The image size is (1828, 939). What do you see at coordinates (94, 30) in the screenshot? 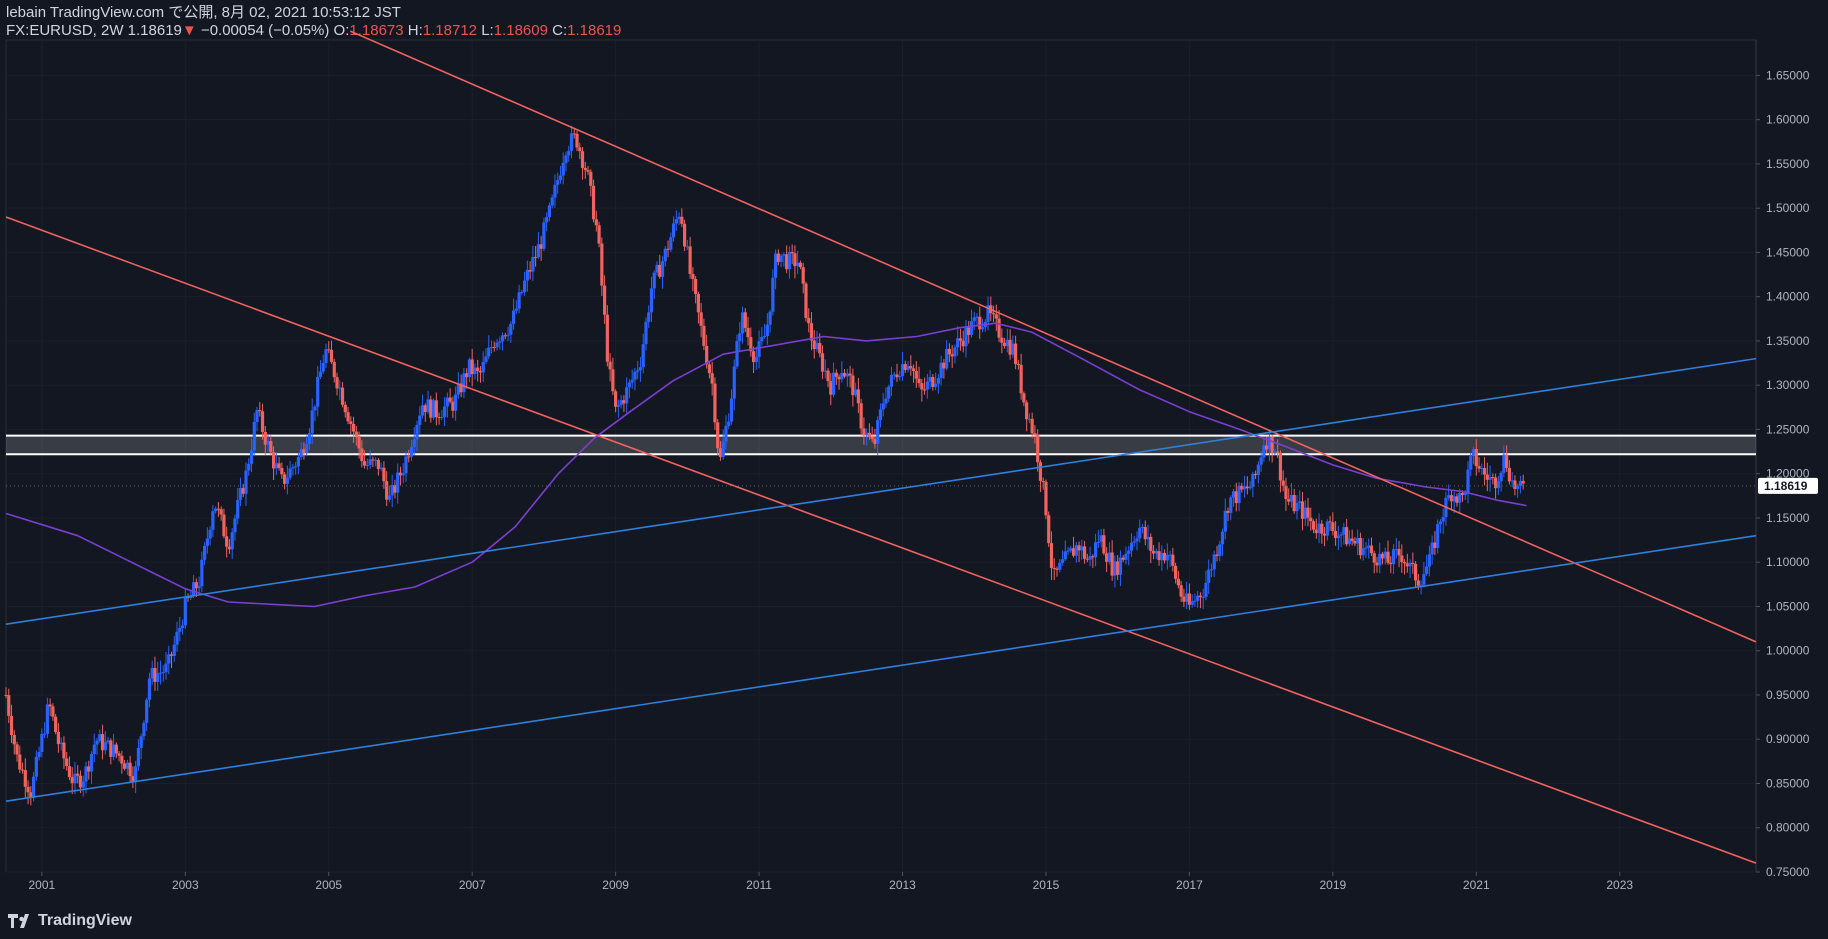
I see `symbol-label: FX:EURUSD, 2W 1.18619` at bounding box center [94, 30].